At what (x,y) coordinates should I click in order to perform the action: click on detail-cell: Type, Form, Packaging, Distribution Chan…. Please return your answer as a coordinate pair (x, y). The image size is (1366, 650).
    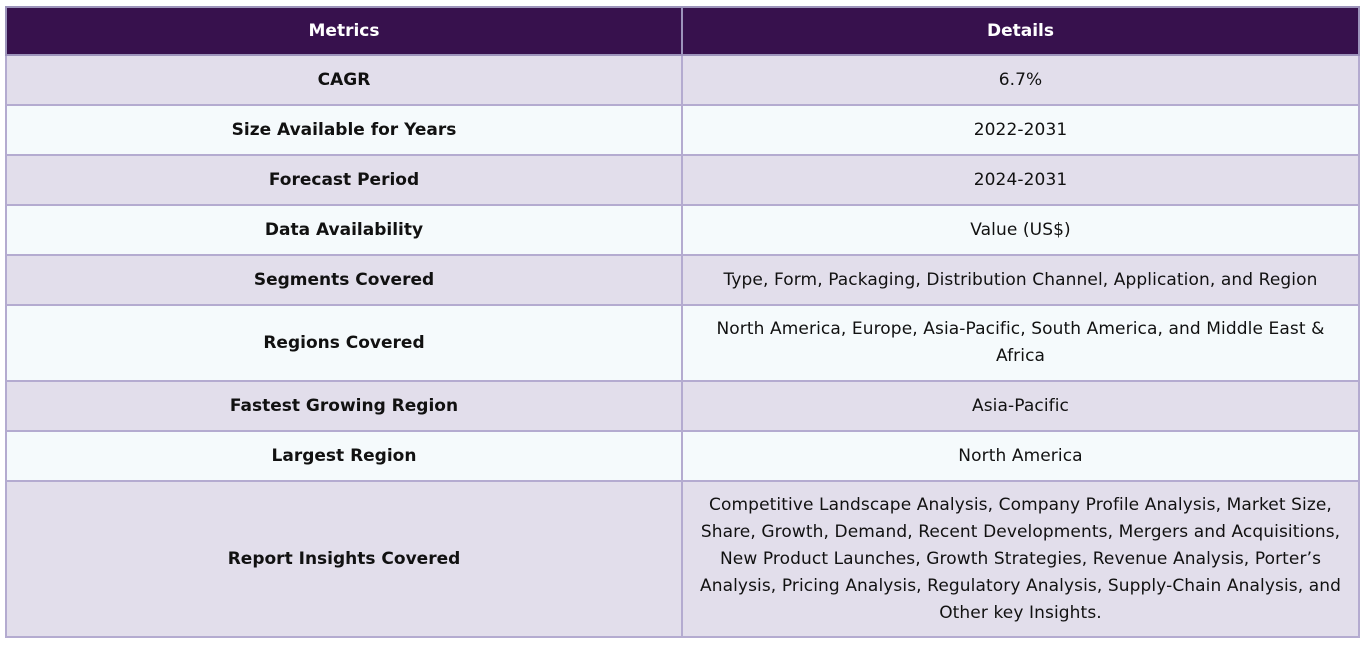
    Looking at the image, I should click on (1020, 280).